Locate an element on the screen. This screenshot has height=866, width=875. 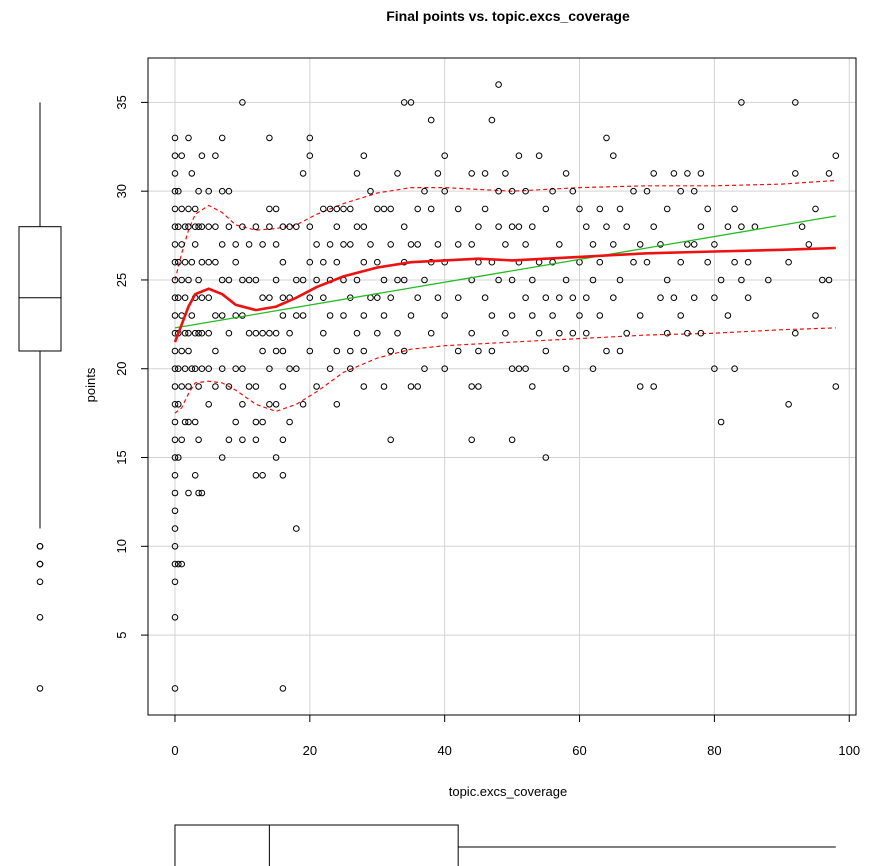
y-tick-label: 10 is located at coordinates (121, 546).